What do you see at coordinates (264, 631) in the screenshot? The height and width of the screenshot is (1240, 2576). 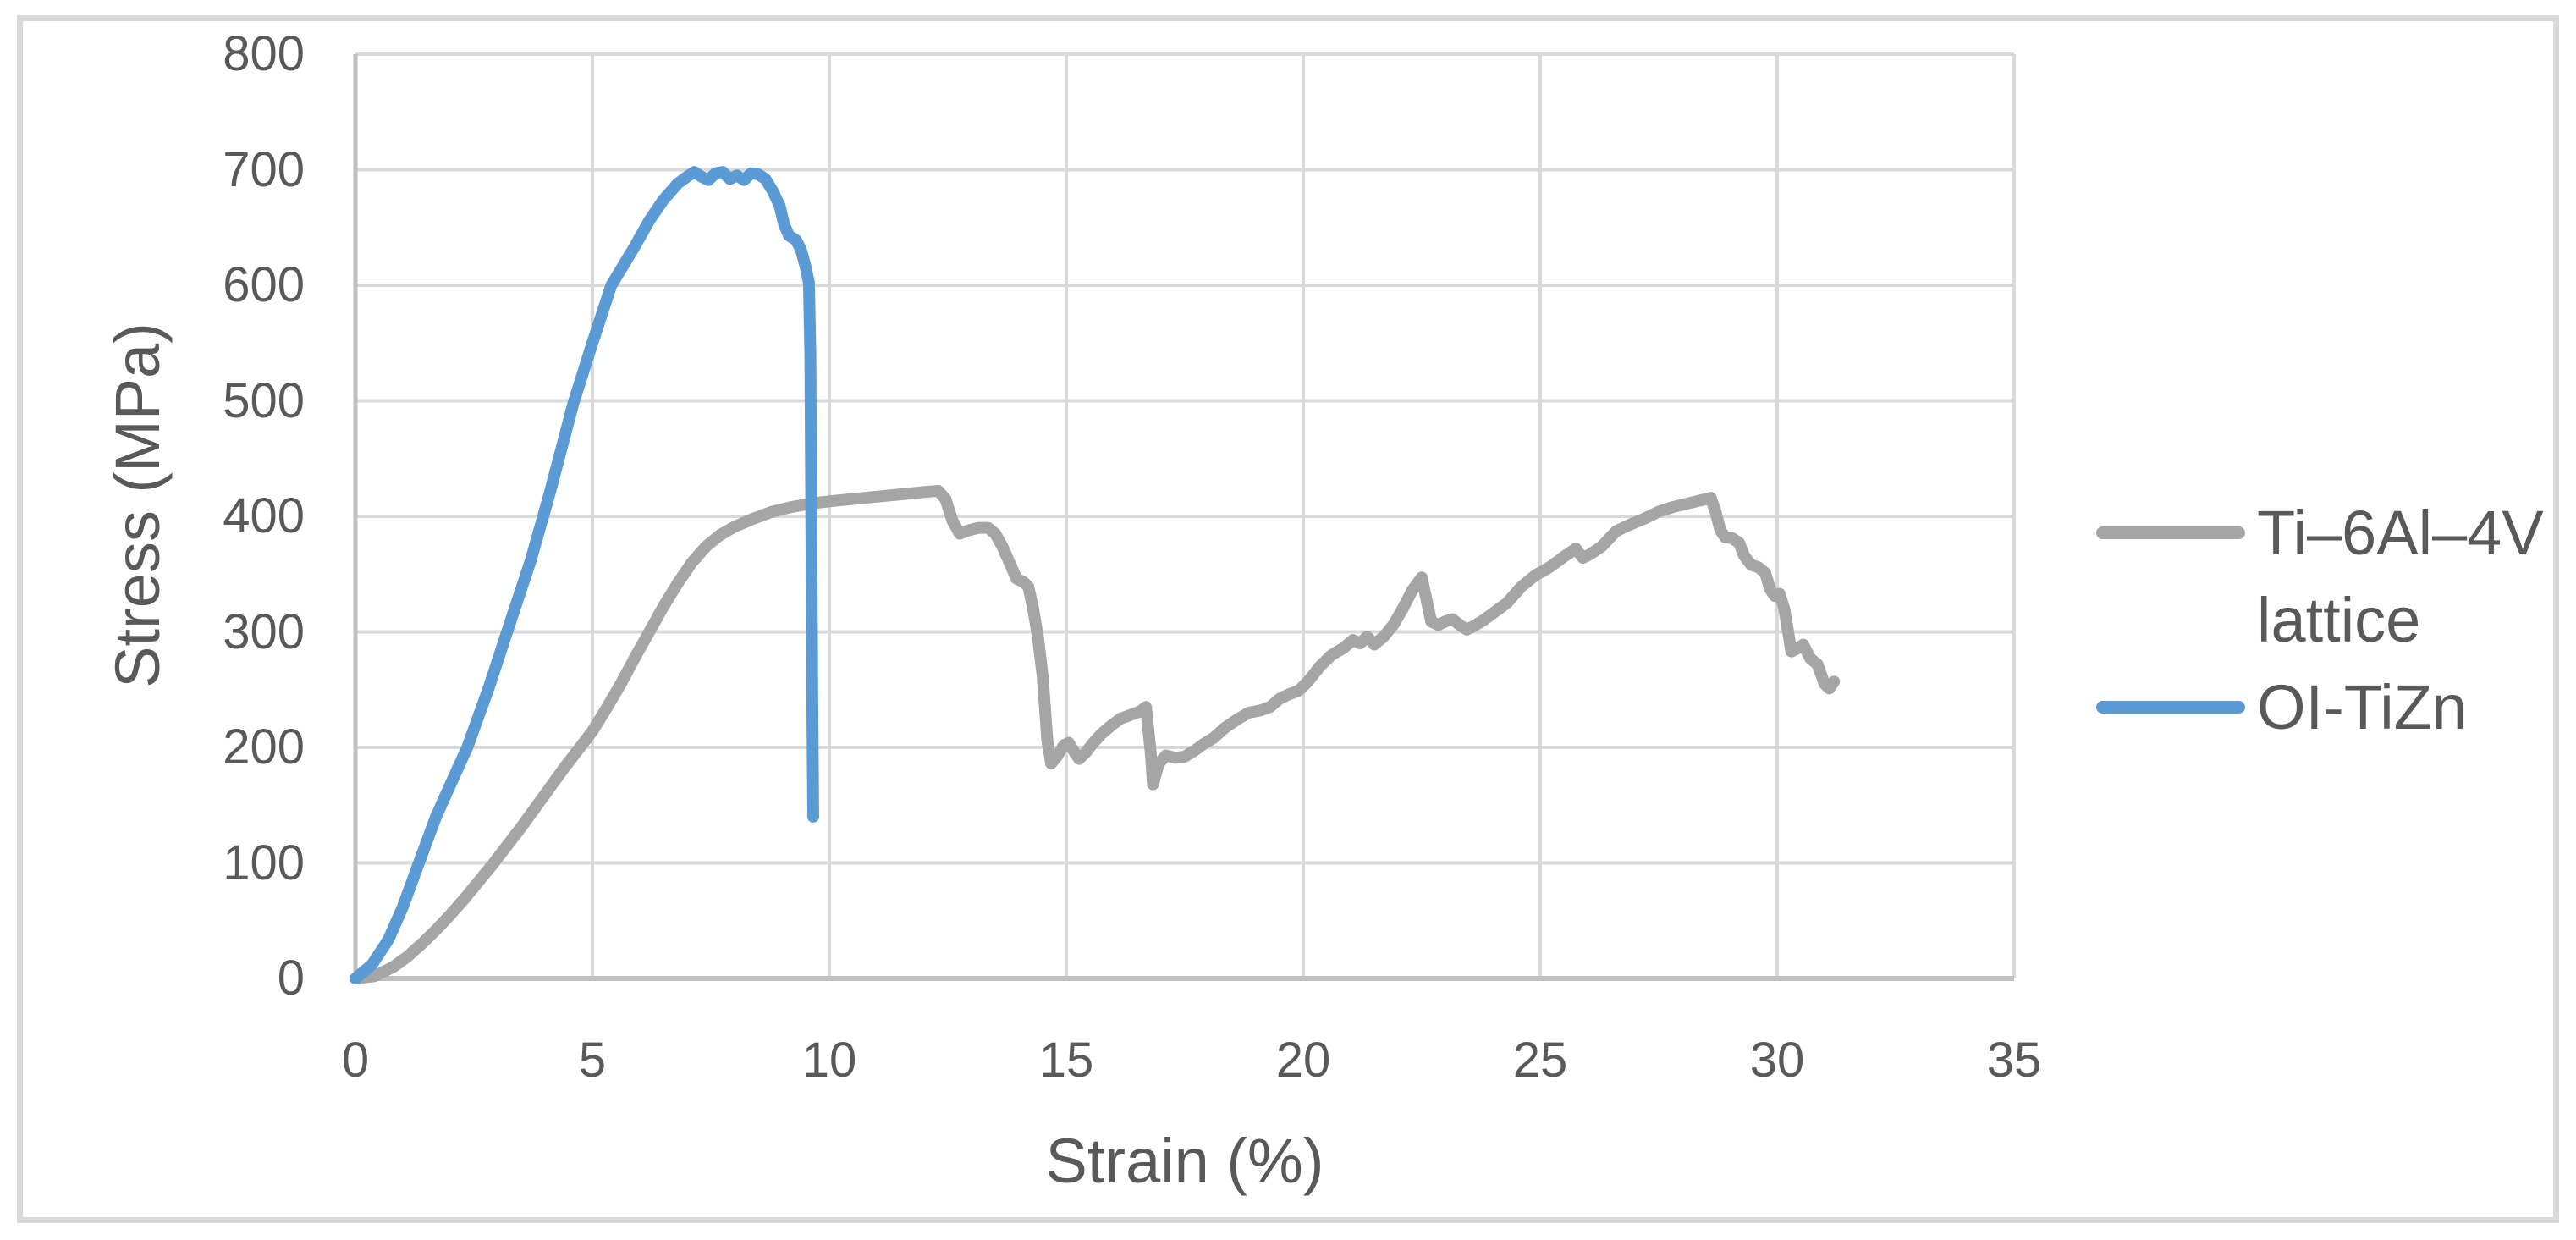 I see `y-tick-label: 300` at bounding box center [264, 631].